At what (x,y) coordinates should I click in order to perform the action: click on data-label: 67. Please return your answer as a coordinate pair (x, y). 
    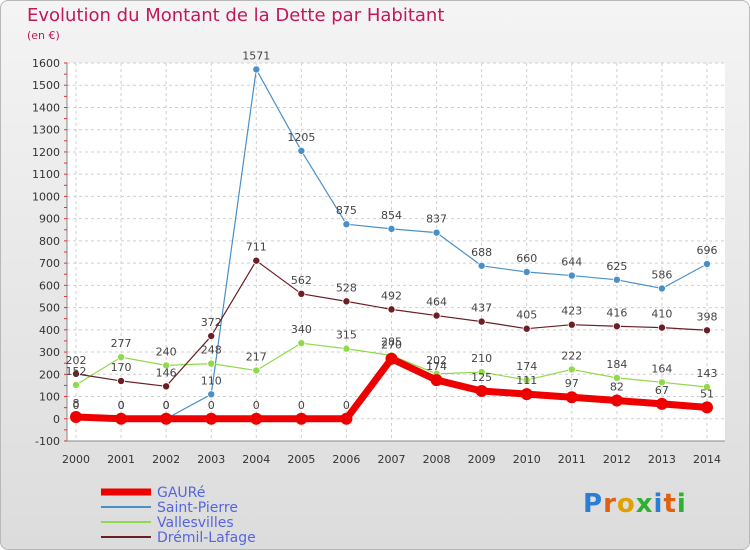
    Looking at the image, I should click on (662, 390).